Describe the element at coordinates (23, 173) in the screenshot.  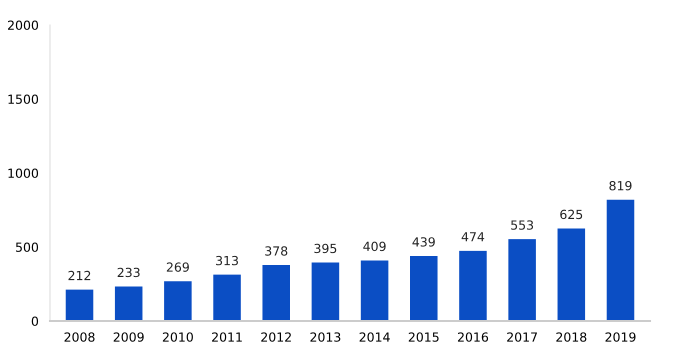
I see `y-tick-label: 1000` at that location.